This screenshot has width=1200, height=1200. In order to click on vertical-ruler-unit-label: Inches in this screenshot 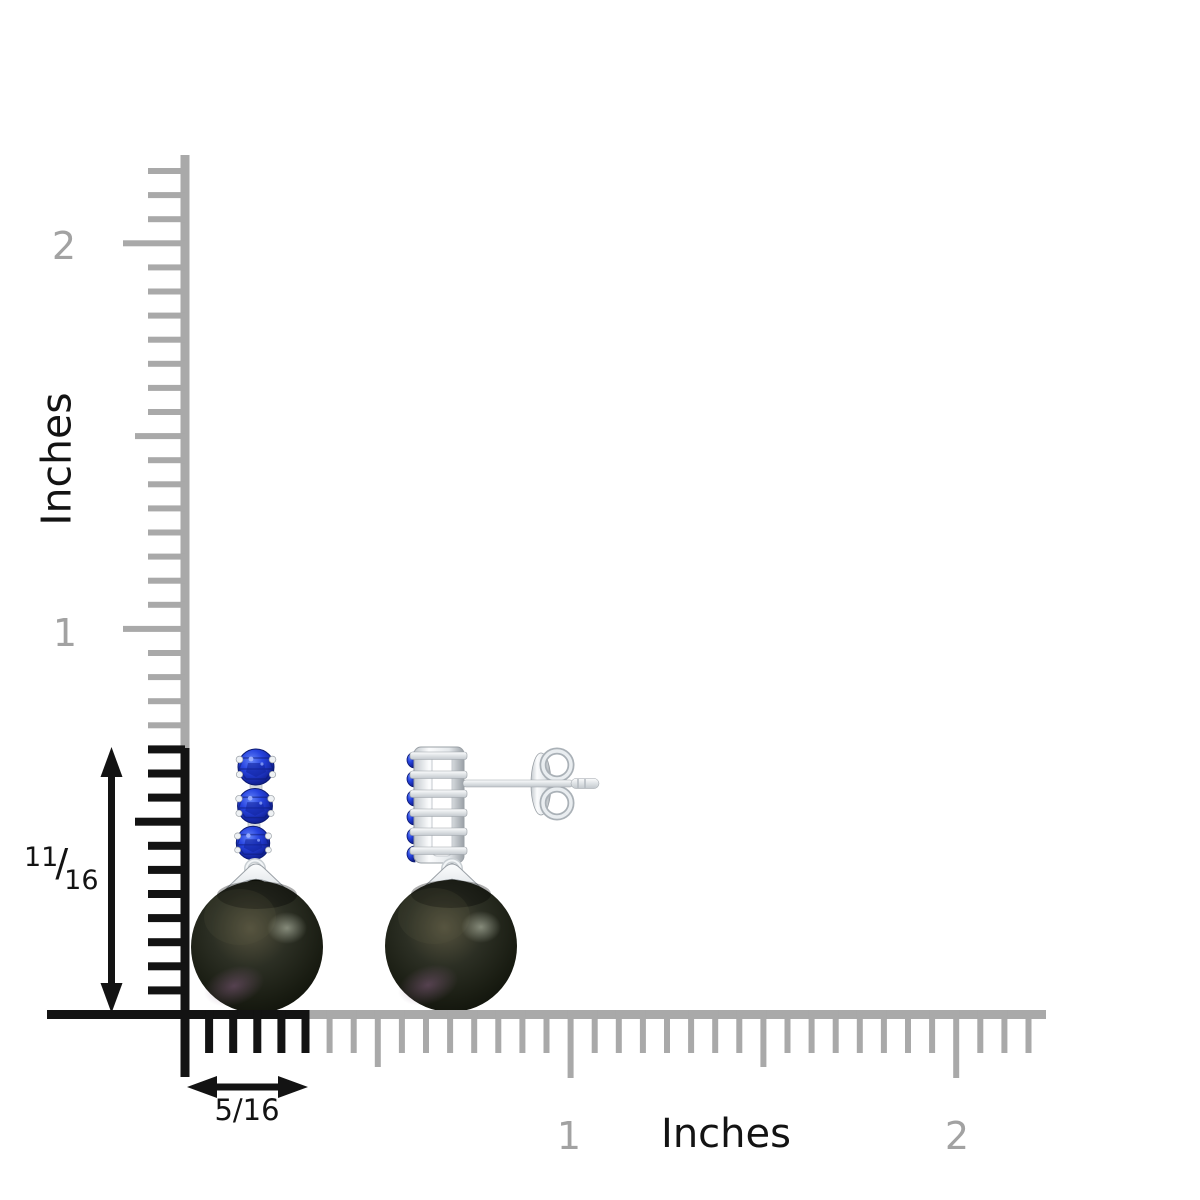, I will do `click(56, 459)`.